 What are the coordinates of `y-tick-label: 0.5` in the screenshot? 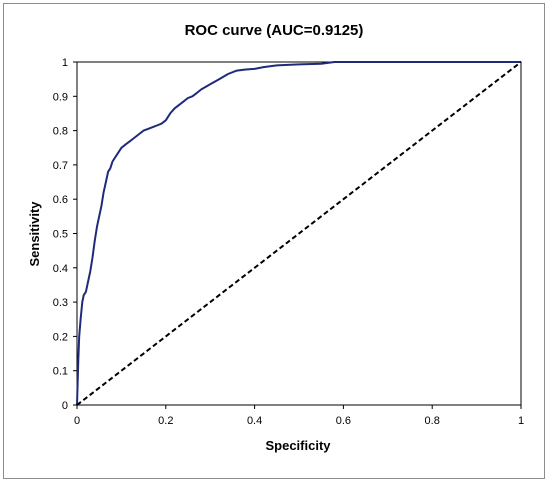 It's located at (60, 235).